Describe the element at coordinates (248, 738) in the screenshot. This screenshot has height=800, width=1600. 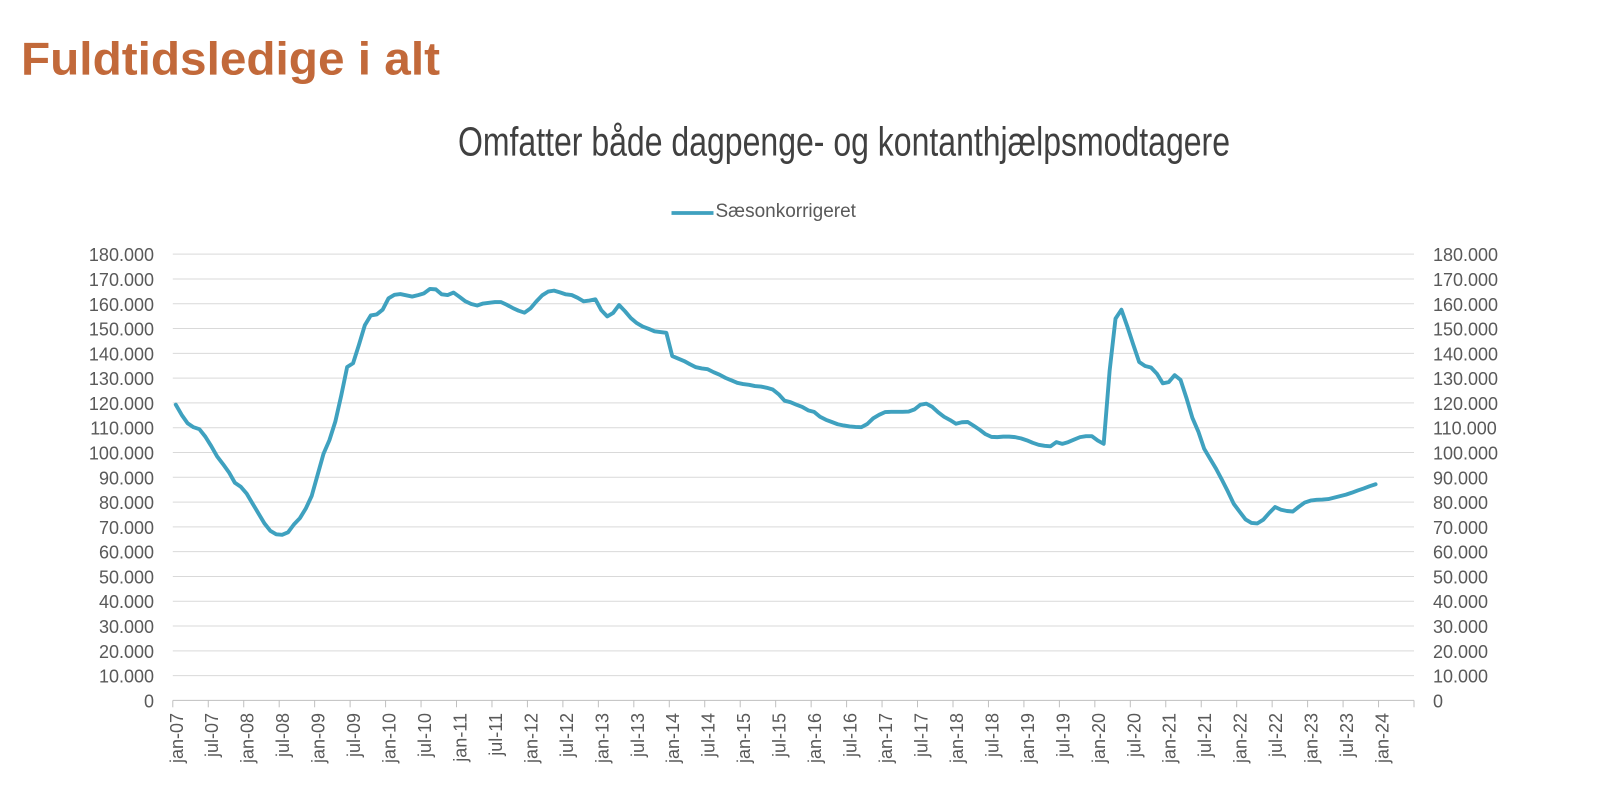
I see `svg-text: jan-08` at that location.